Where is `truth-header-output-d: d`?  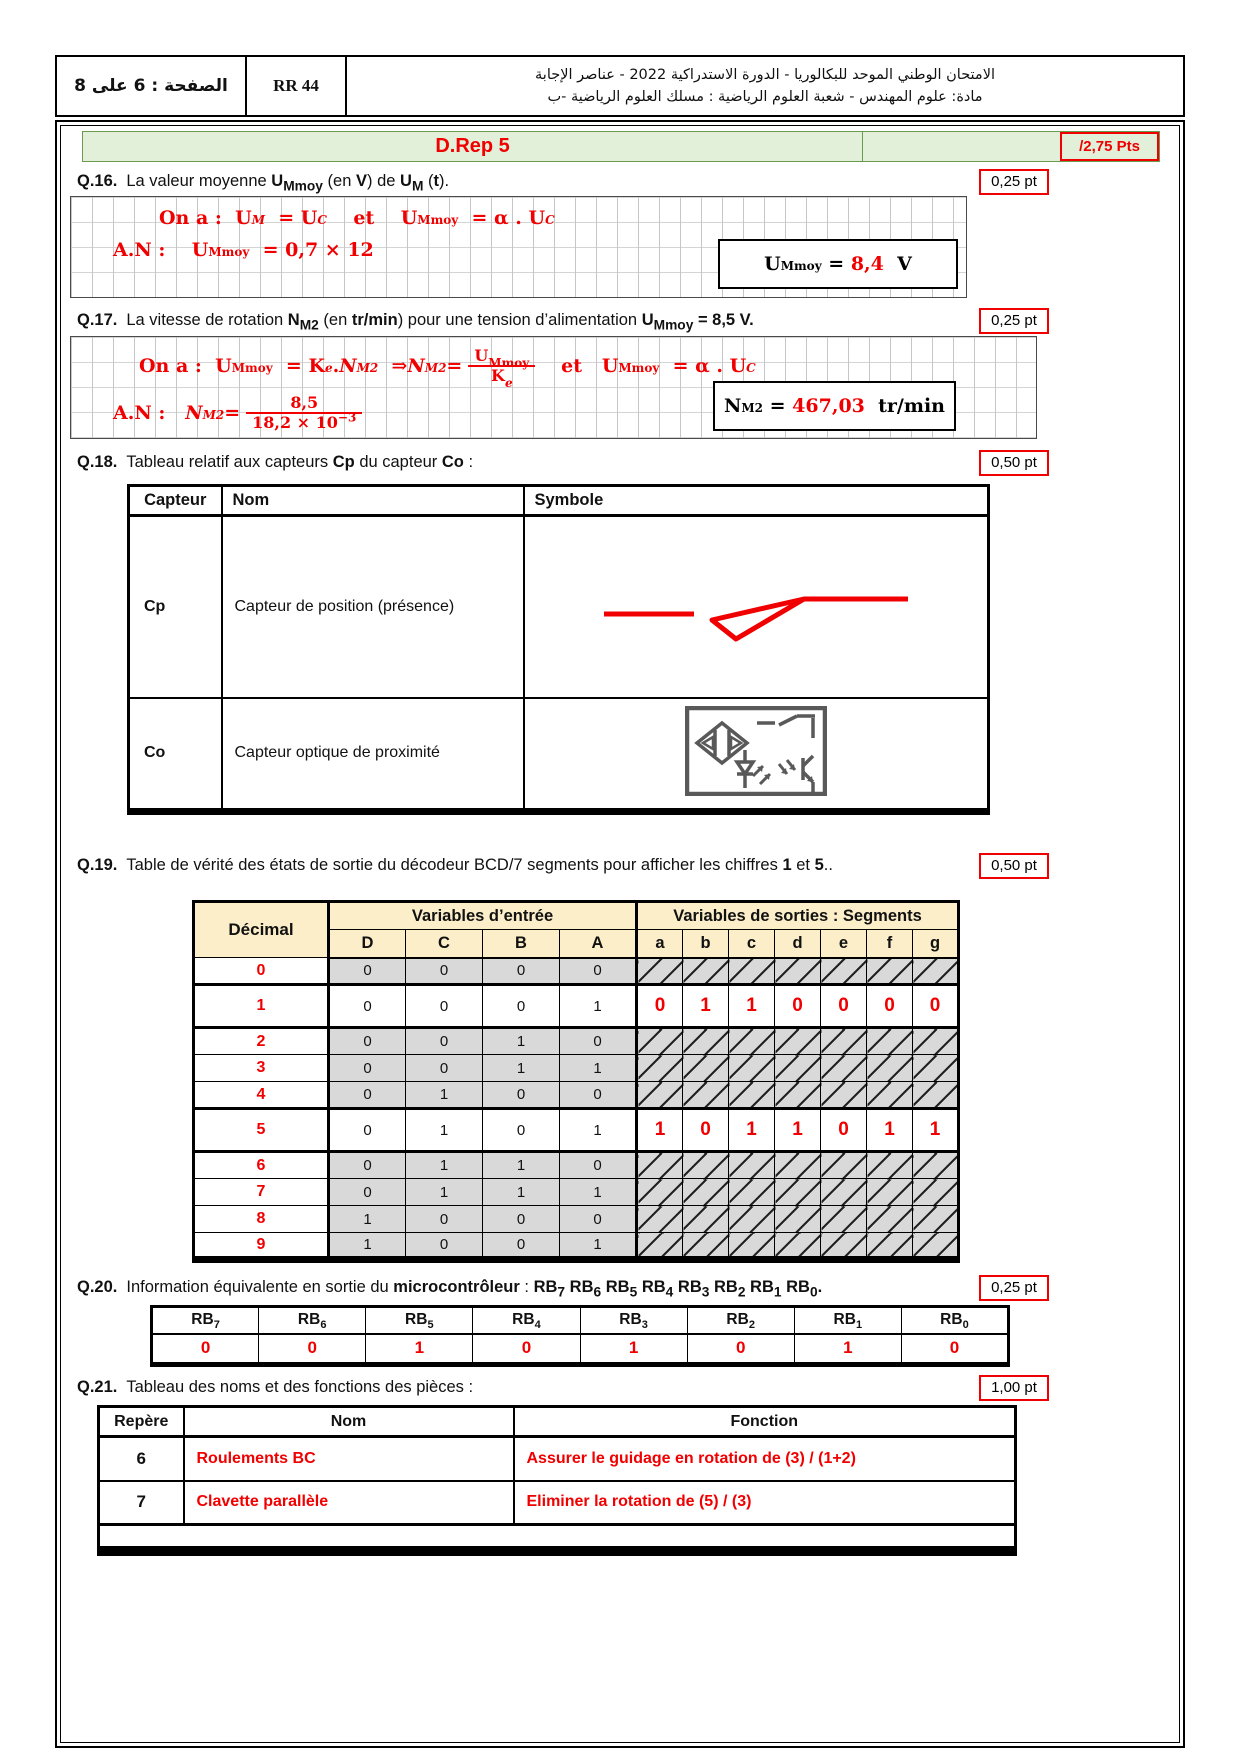
truth-header-output-d: d is located at coordinates (797, 944).